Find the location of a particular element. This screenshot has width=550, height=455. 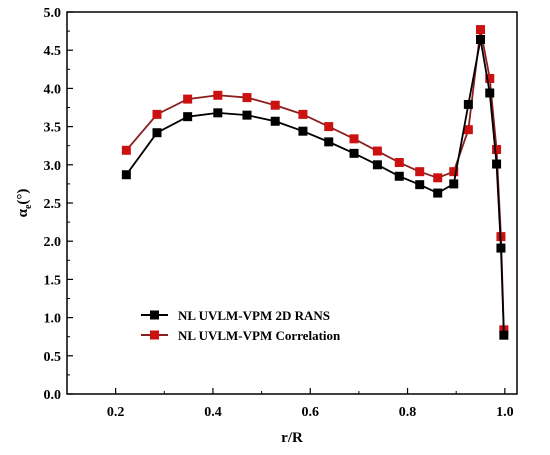

y-tick-label: 4.5 is located at coordinates (53, 51).